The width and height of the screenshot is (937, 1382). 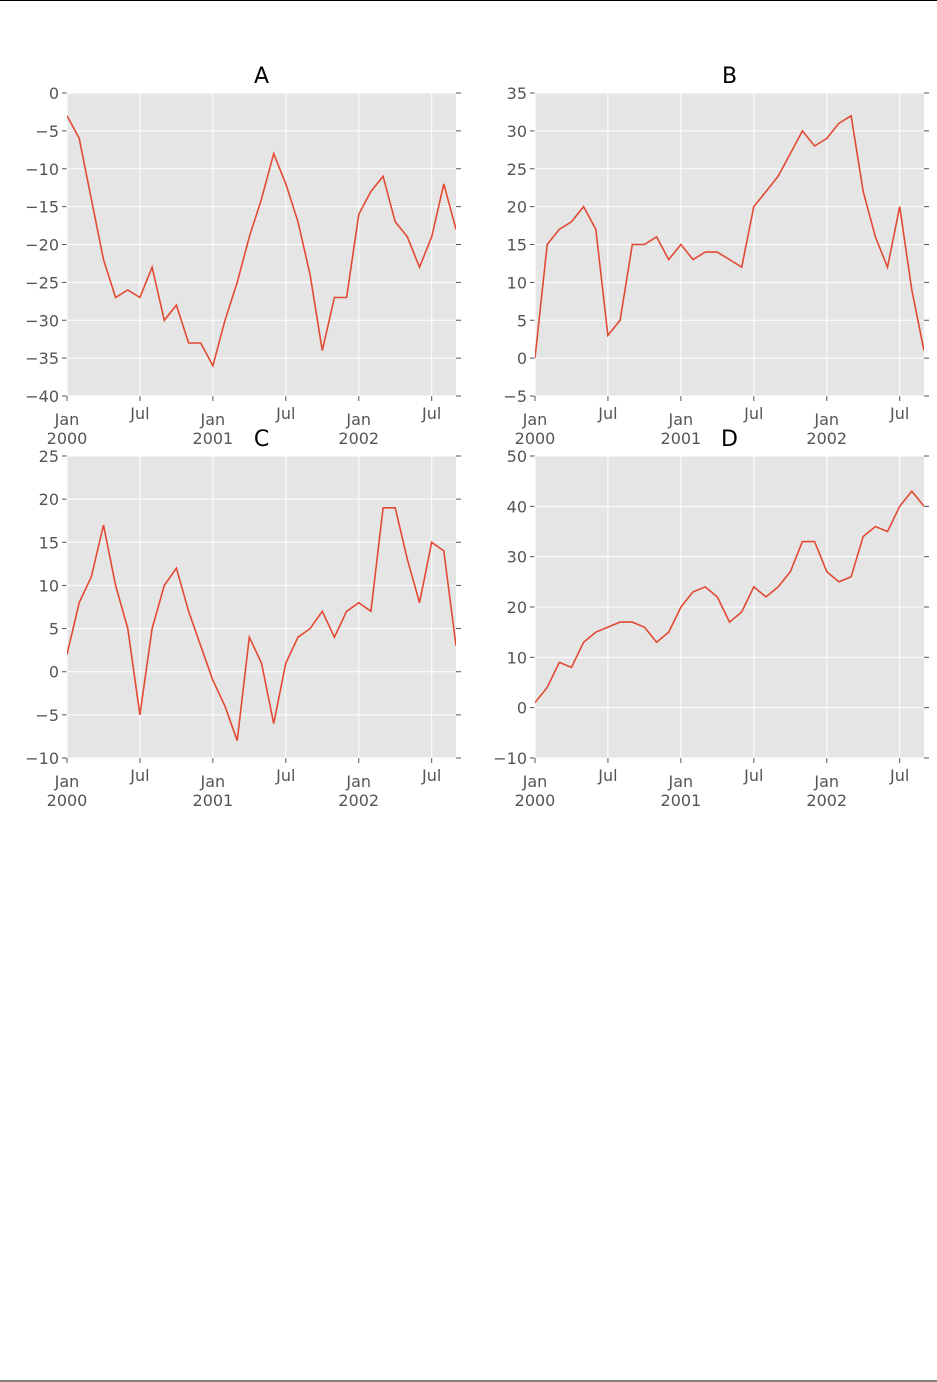 I want to click on chart-title: B, so click(x=729, y=76).